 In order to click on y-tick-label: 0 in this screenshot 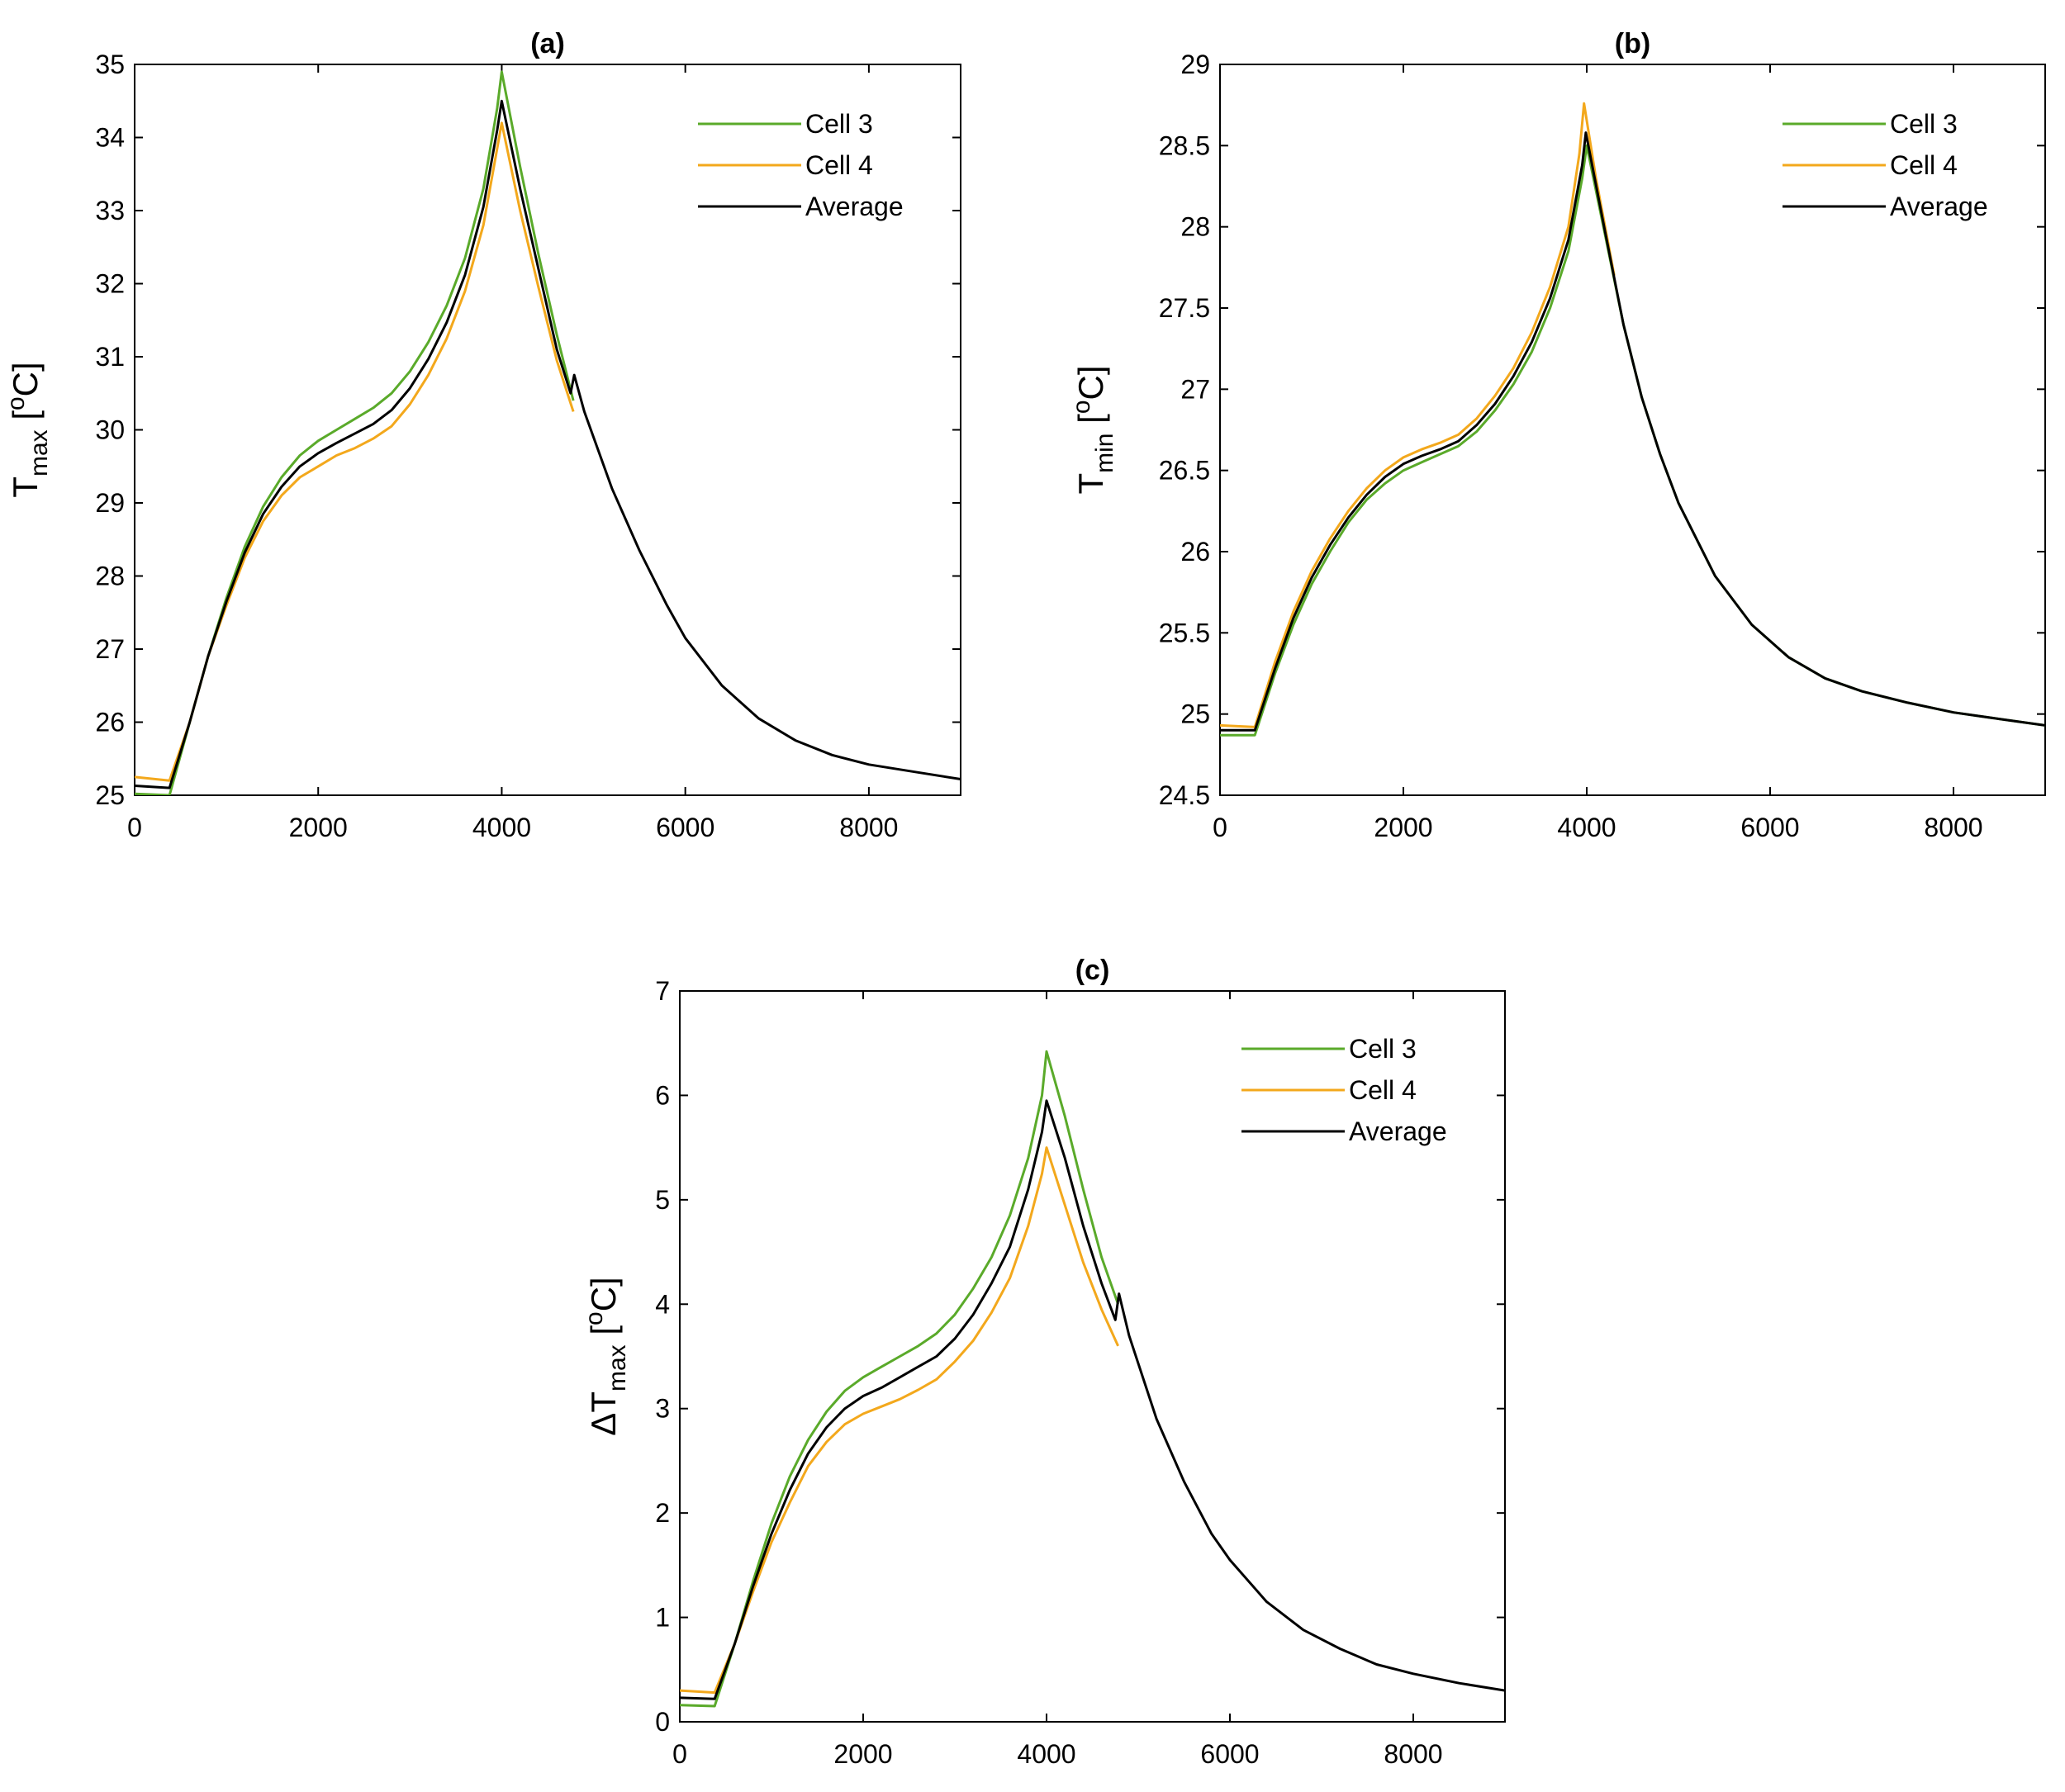, I will do `click(662, 1722)`.